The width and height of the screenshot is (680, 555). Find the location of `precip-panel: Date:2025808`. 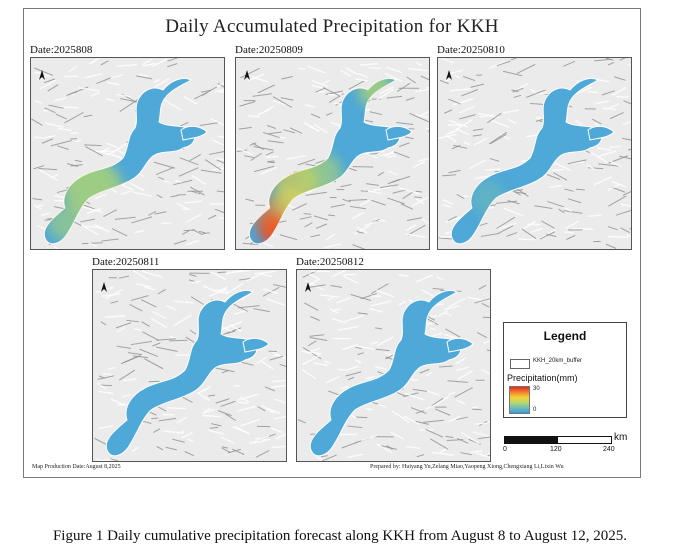

precip-panel: Date:2025808 is located at coordinates (127, 147).